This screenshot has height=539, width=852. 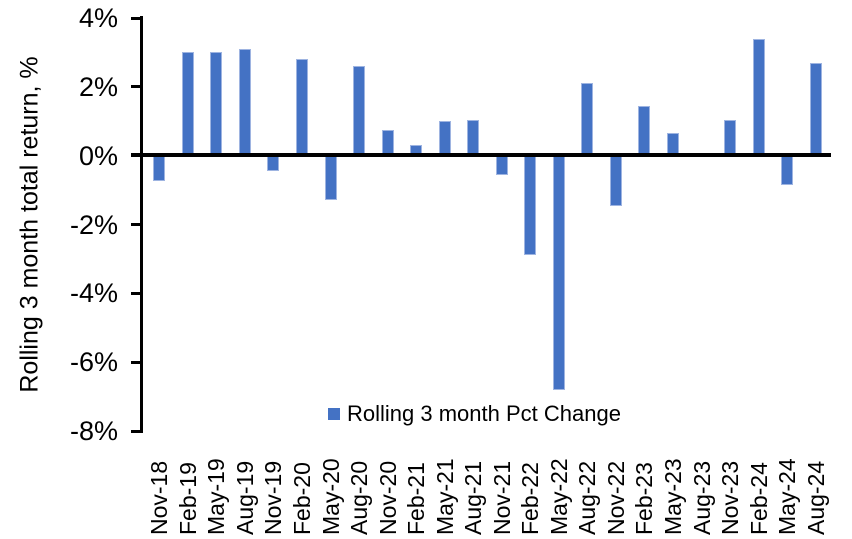 What do you see at coordinates (644, 498) in the screenshot?
I see `x-tick-label: Feb-23` at bounding box center [644, 498].